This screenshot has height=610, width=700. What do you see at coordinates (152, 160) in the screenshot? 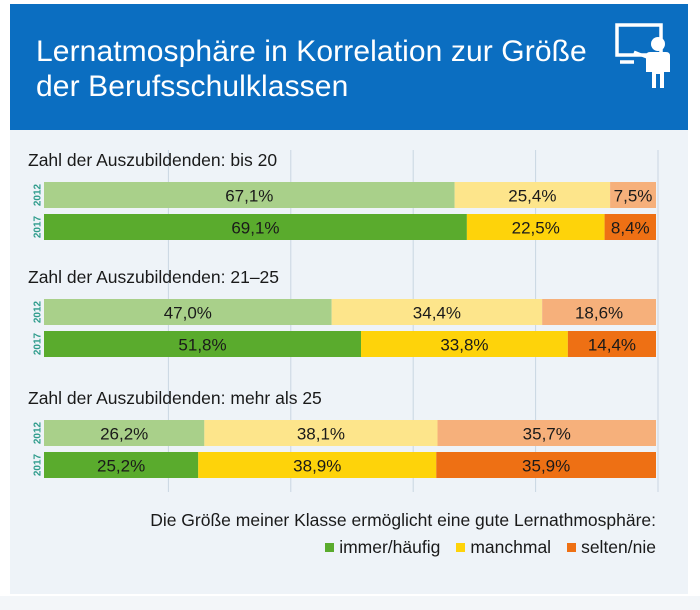
I see `group-label: Zahl der Auszubildenden: bis 20` at bounding box center [152, 160].